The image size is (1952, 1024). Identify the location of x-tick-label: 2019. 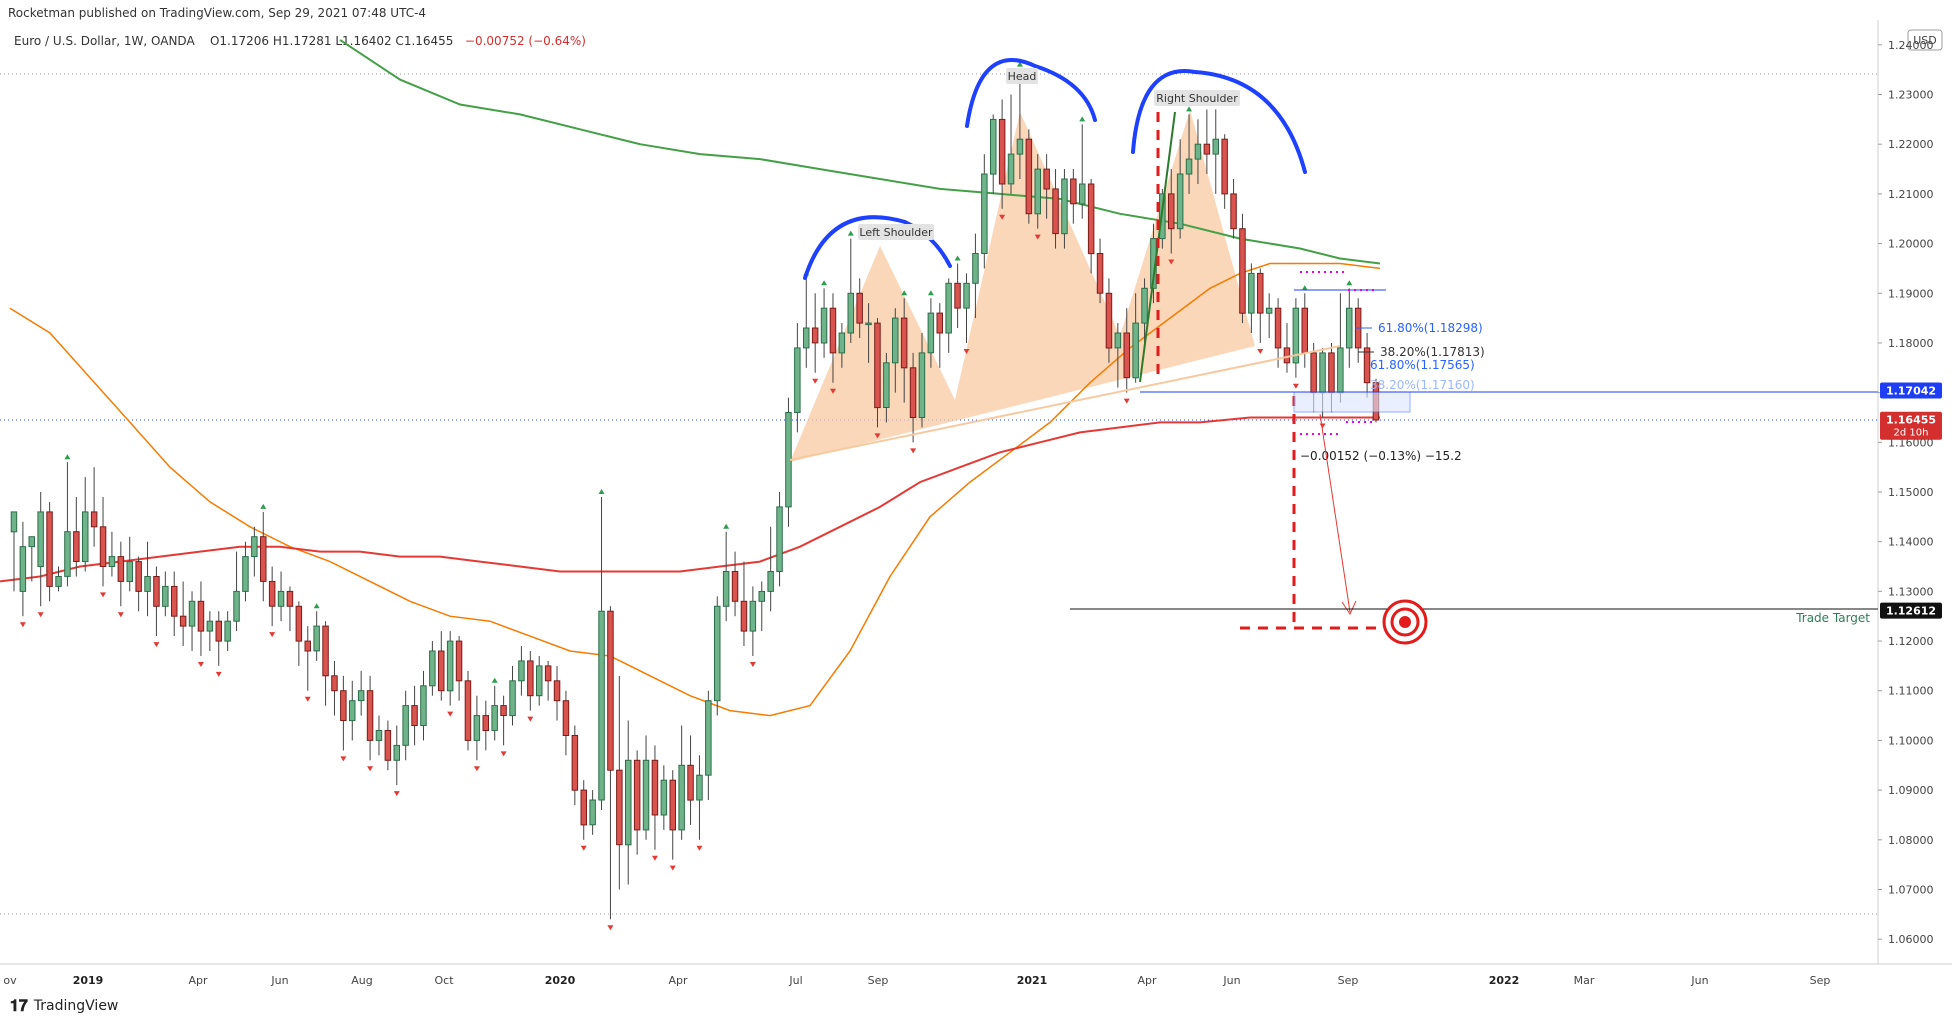
(88, 980).